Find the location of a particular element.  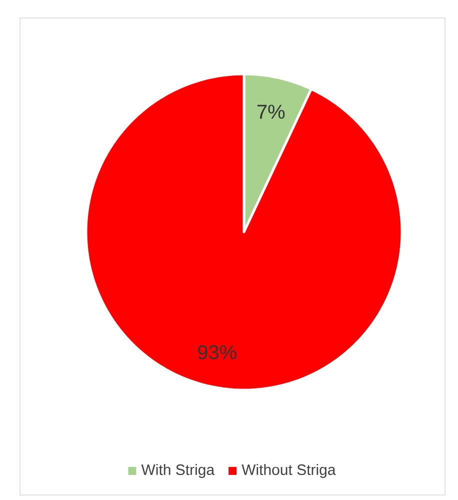

legend-label: Without Striga is located at coordinates (289, 471).